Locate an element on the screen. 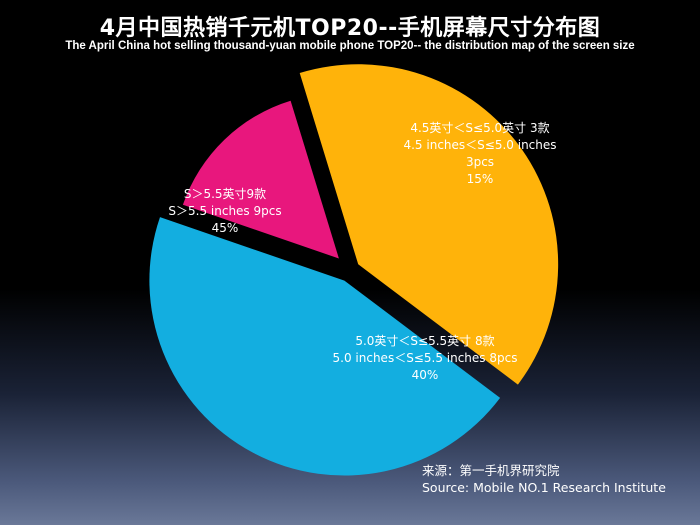 The height and width of the screenshot is (525, 700). slice-label-cn: 5.0英寸＜S≤5.5英寸 8款 is located at coordinates (425, 341).